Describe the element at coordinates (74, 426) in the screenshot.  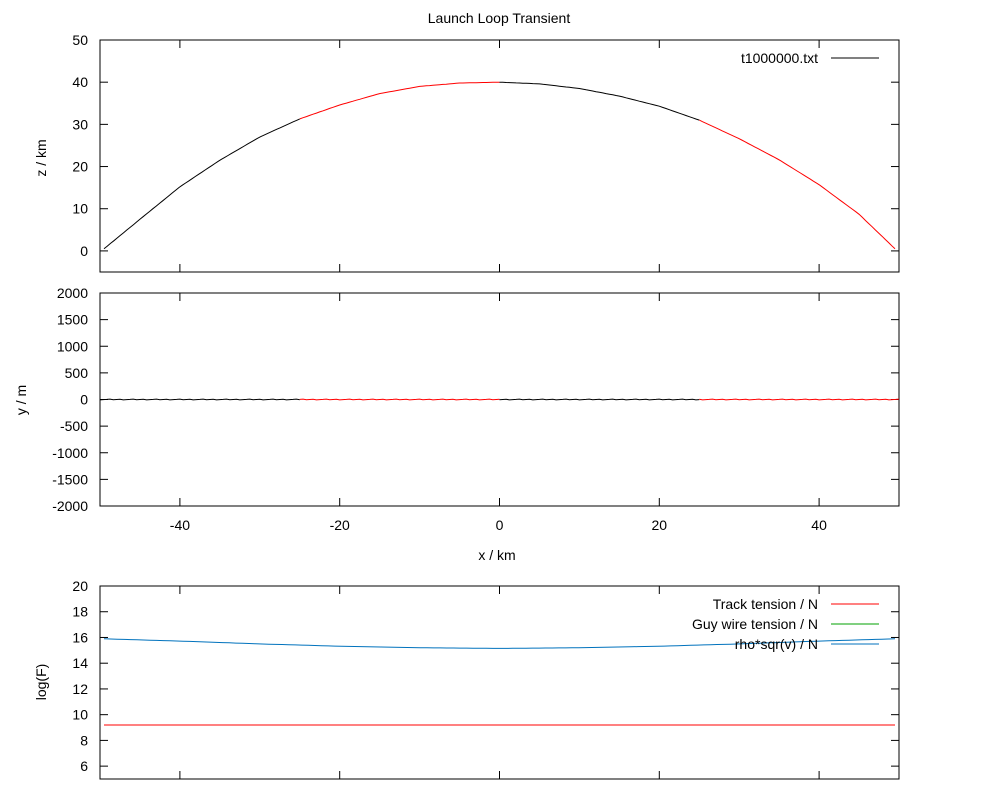
I see `y-tick-label: -500` at that location.